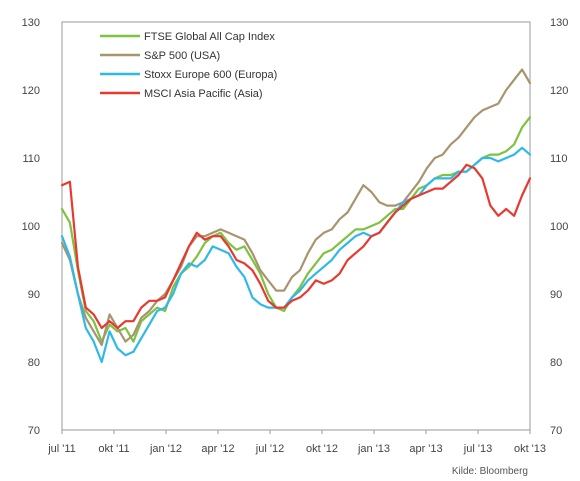 The height and width of the screenshot is (481, 580). I want to click on y-tick-label-right: 110, so click(559, 159).